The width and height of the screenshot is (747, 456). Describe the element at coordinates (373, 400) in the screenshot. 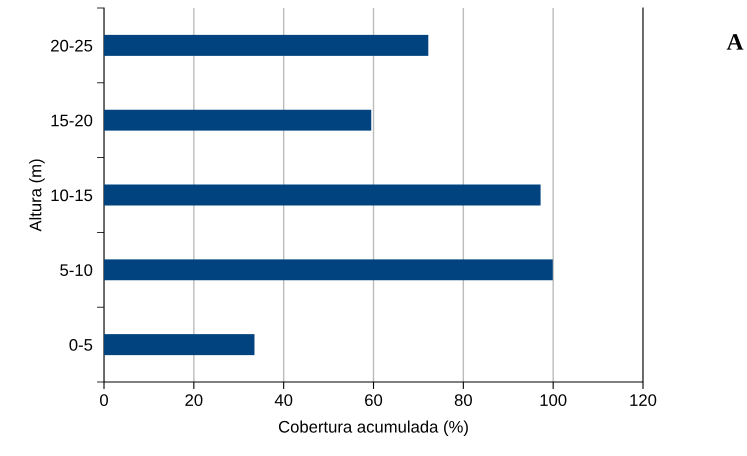

I see `x-tick-label: 60` at that location.